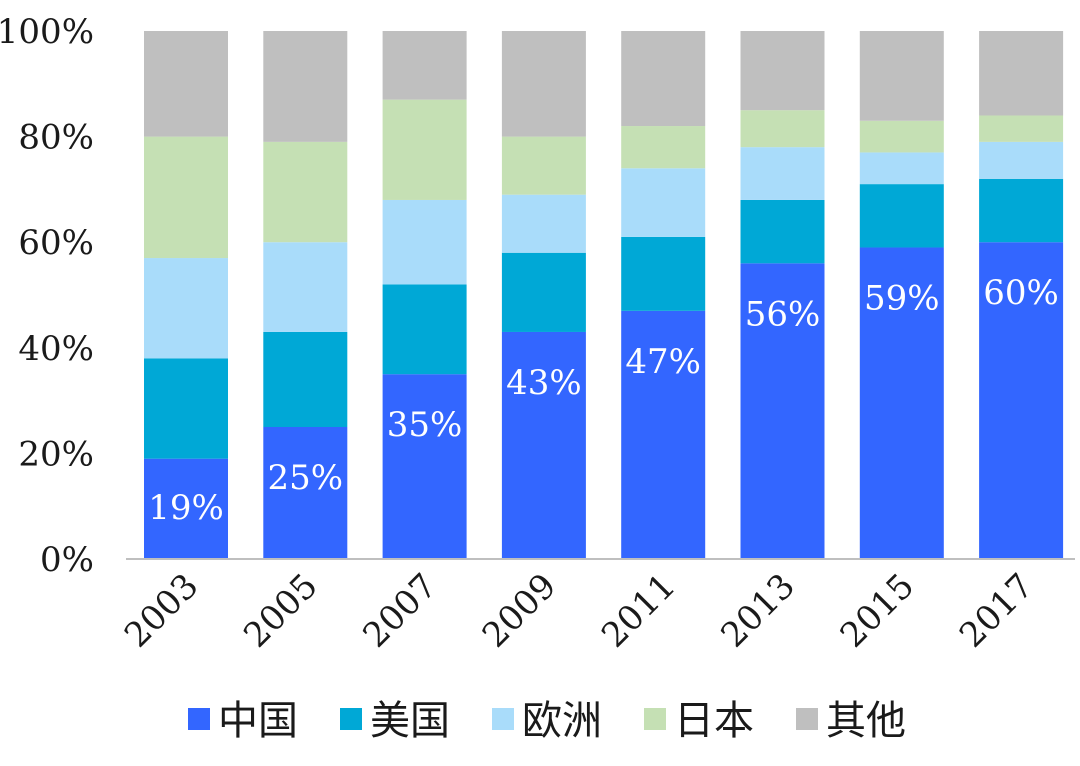  Describe the element at coordinates (399, 610) in the screenshot. I see `x-tick-label: 2007` at that location.